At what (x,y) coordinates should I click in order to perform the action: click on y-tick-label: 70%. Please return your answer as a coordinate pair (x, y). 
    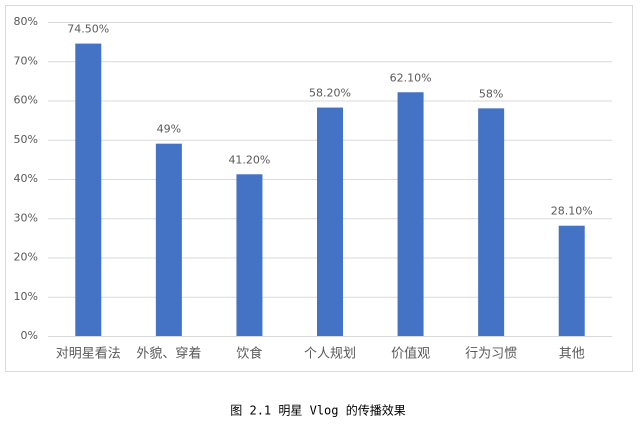
    Looking at the image, I should click on (26, 60).